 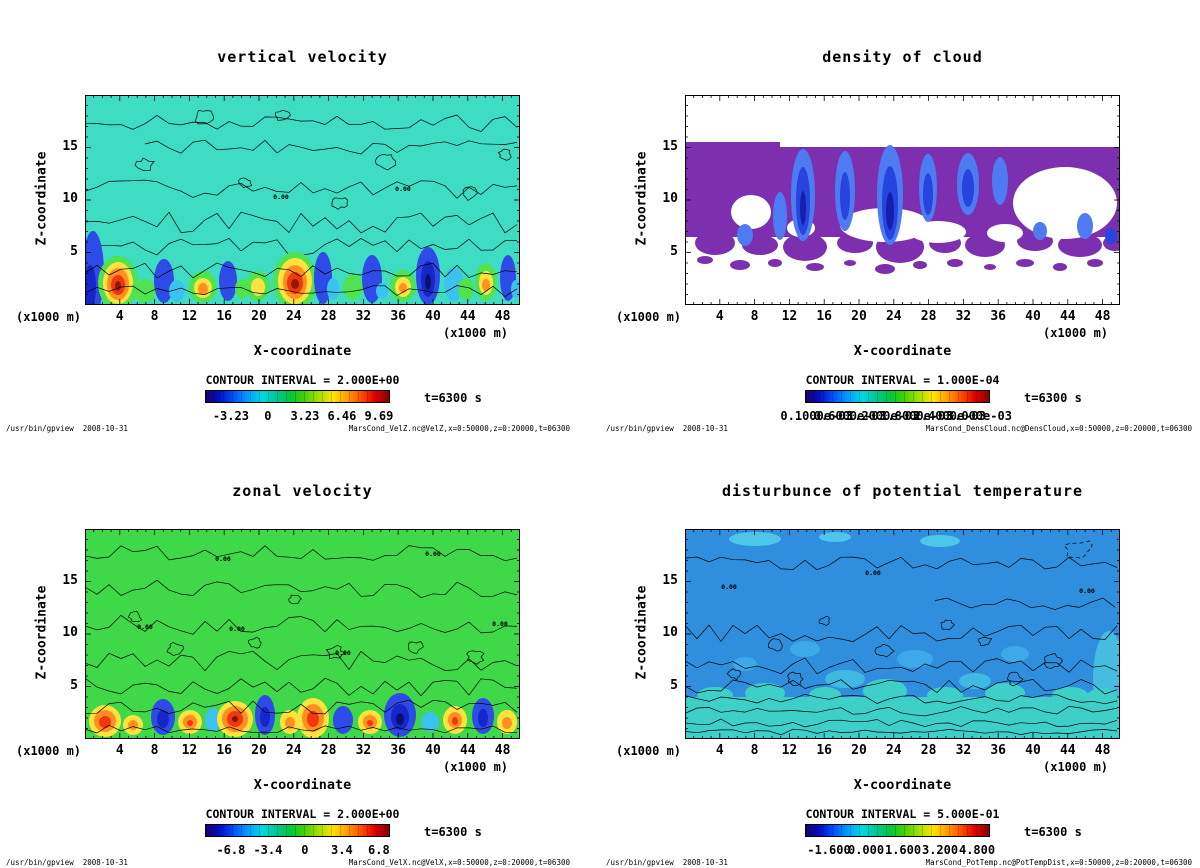 I want to click on contour-art: 0.00 0.00 0.00, so click(x=902, y=635).